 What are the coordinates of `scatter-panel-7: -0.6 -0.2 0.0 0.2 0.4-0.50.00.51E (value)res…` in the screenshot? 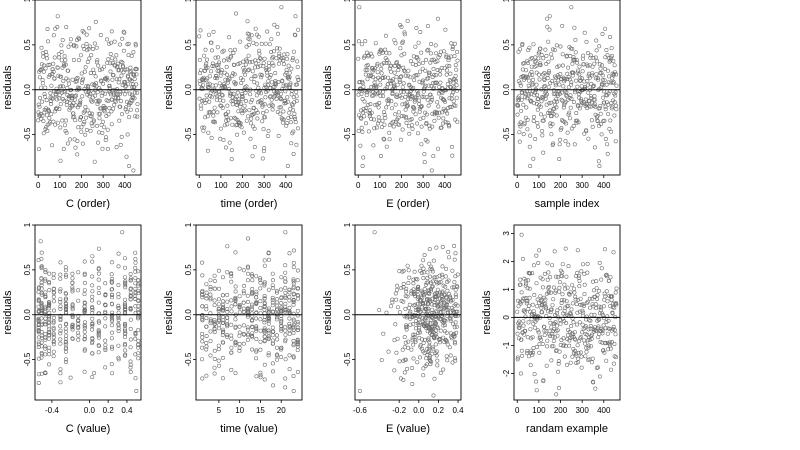 It's located at (393, 328).